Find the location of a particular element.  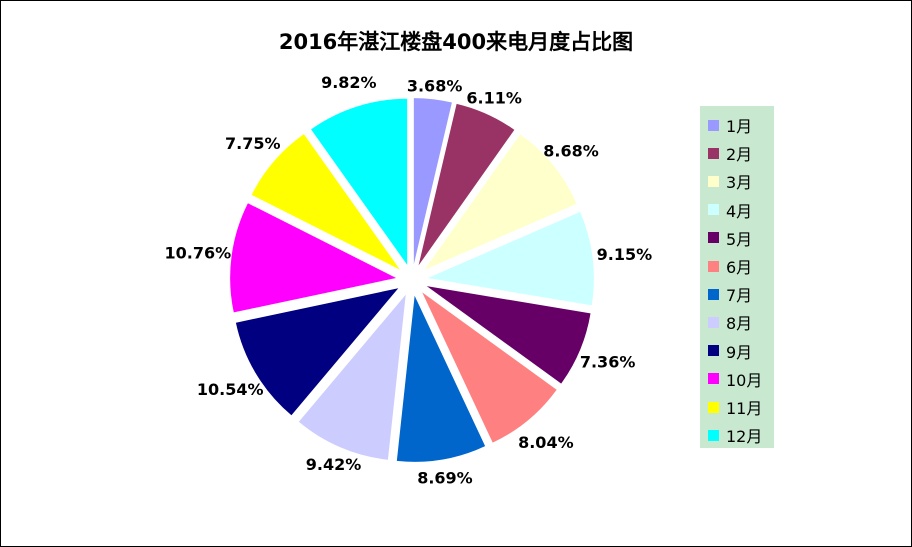

legend-label-3: 3月 is located at coordinates (739, 183).